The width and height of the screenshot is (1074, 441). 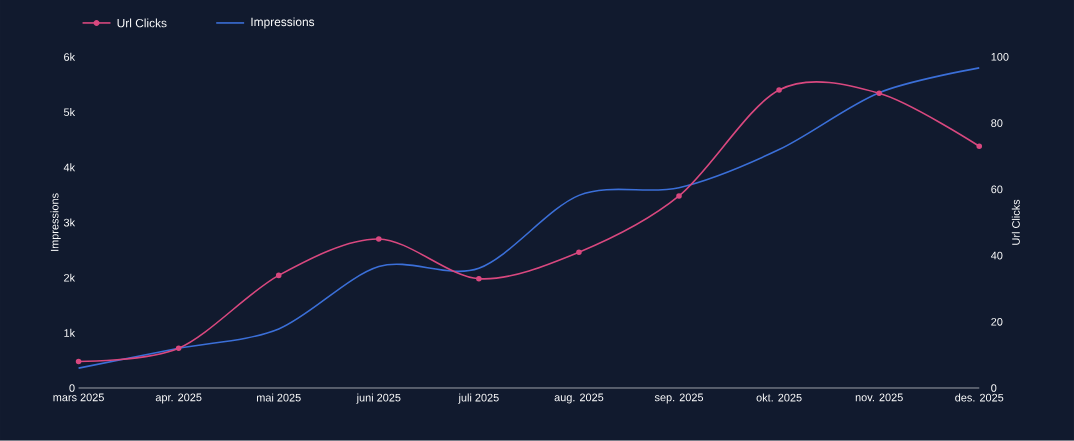 I want to click on x-tick-label: des. 2025, so click(x=979, y=397).